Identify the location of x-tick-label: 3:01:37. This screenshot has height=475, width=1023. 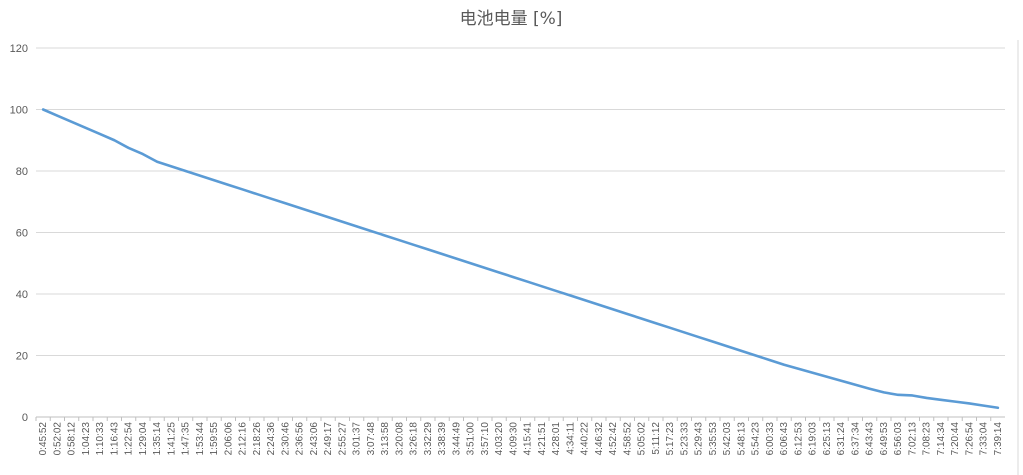
(357, 439).